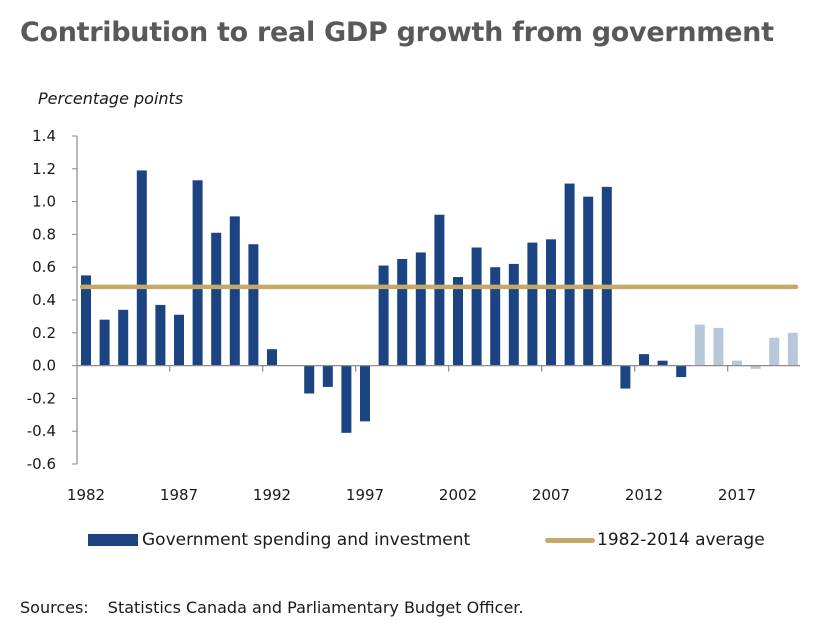 This screenshot has width=831, height=633. Describe the element at coordinates (44, 333) in the screenshot. I see `y-tick-label: 0.2` at that location.